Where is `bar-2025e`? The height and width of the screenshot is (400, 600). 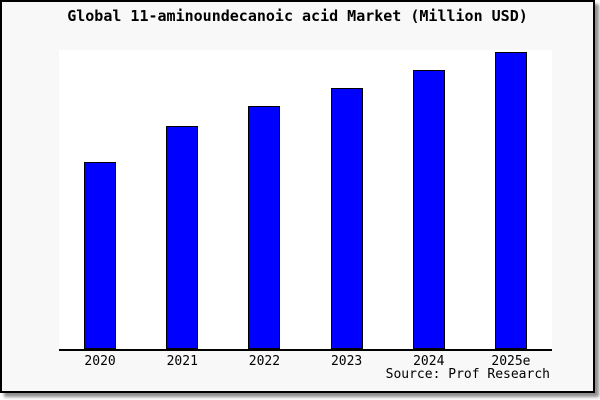
bar-2025e is located at coordinates (510, 200).